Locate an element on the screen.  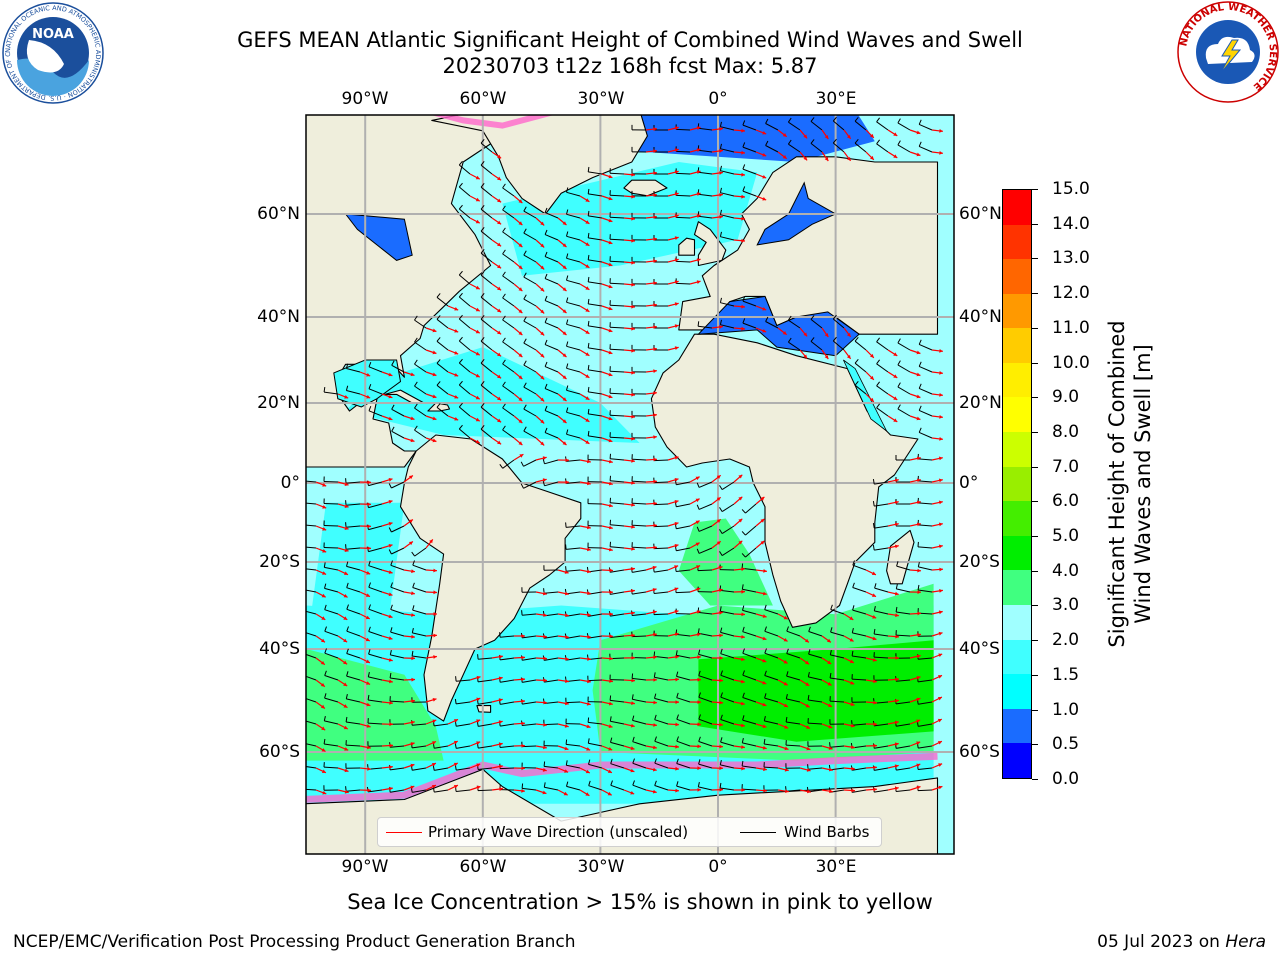
forecast-subtitle: 20230703 t12z 168h fcst Max: 5.87 is located at coordinates (630, 66).